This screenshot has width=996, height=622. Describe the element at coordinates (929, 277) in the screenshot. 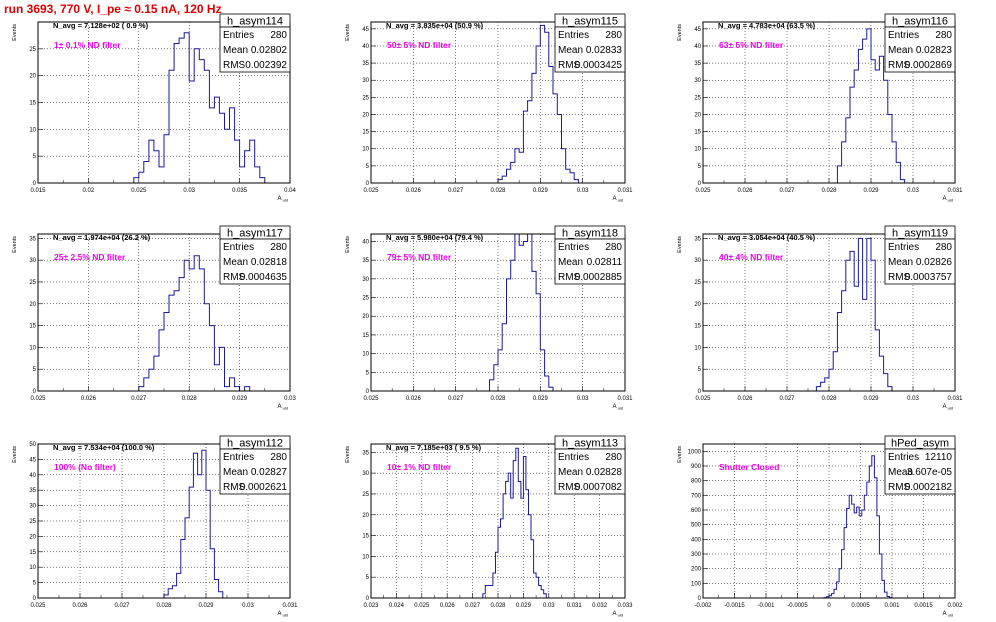

I see `stats-value-rms: 0.0003757` at that location.